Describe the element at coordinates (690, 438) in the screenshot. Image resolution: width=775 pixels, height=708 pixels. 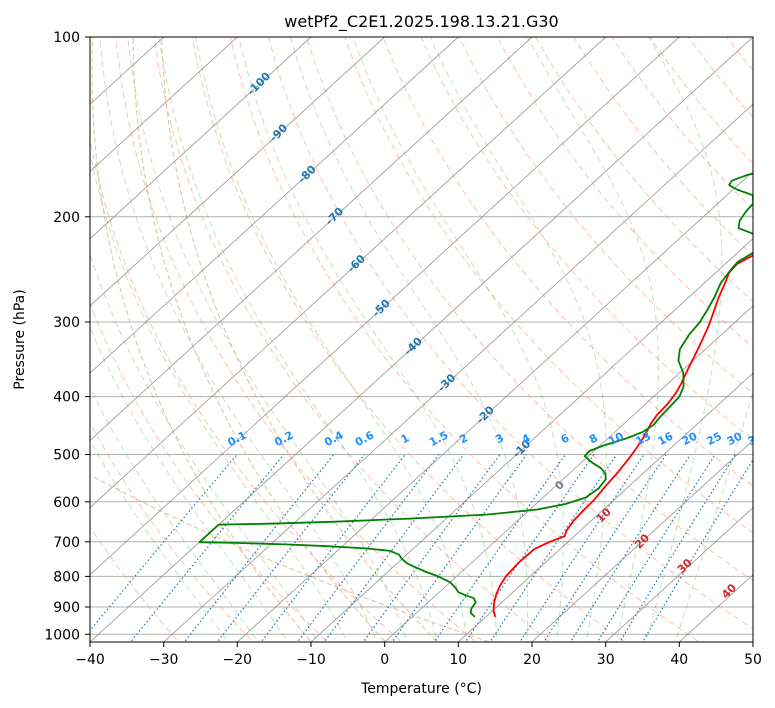
I see `mixing-ratio-label: 20` at that location.